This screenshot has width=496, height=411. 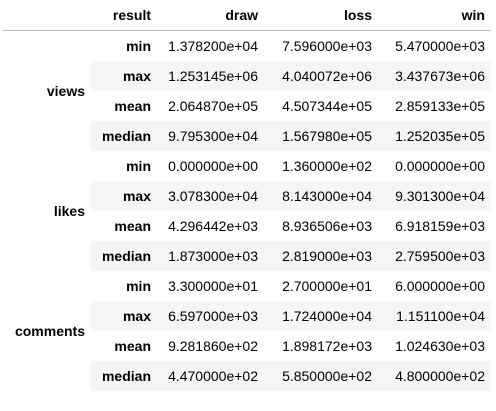 What do you see at coordinates (440, 226) in the screenshot?
I see `table-cell: 6.918159e+03` at bounding box center [440, 226].